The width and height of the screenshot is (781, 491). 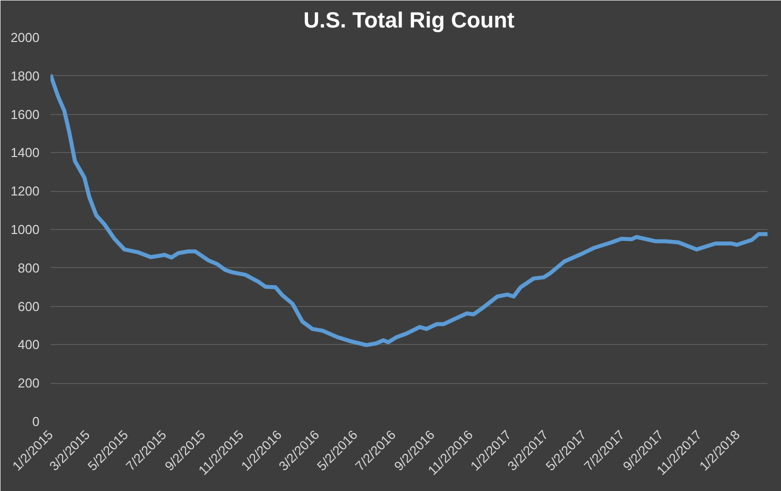 I want to click on y-tick-label: 1000, so click(x=25, y=229).